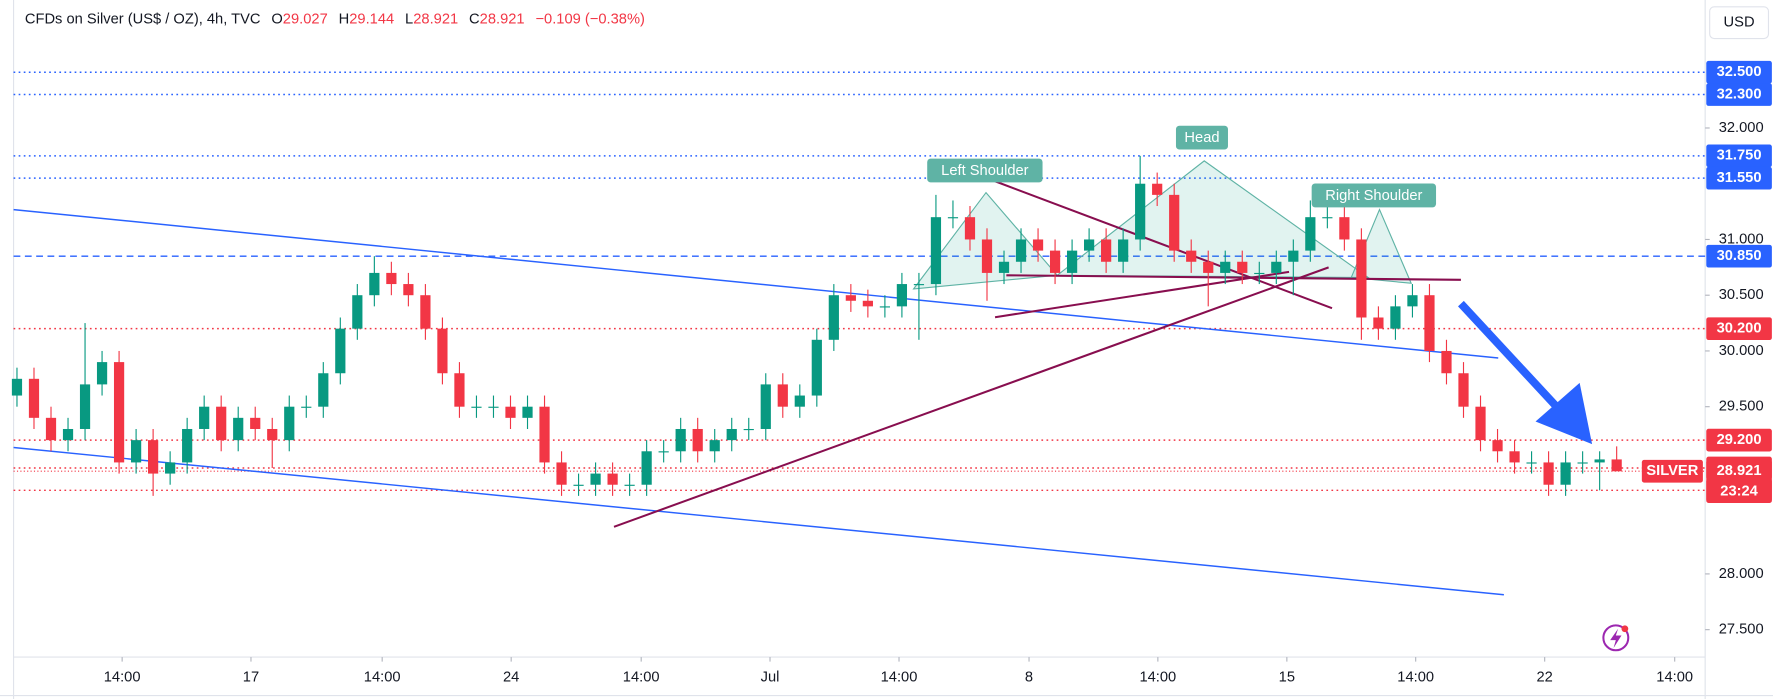 The width and height of the screenshot is (1773, 699). What do you see at coordinates (1741, 351) in the screenshot?
I see `y-tick-label: 30.000` at bounding box center [1741, 351].